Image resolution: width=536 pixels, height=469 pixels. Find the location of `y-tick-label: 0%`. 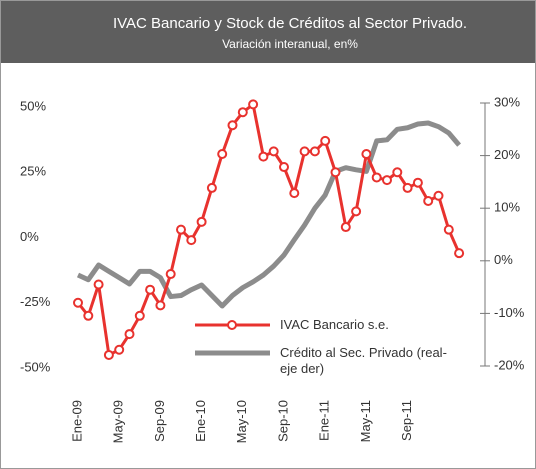

y-tick-label: 0% is located at coordinates (29, 236).